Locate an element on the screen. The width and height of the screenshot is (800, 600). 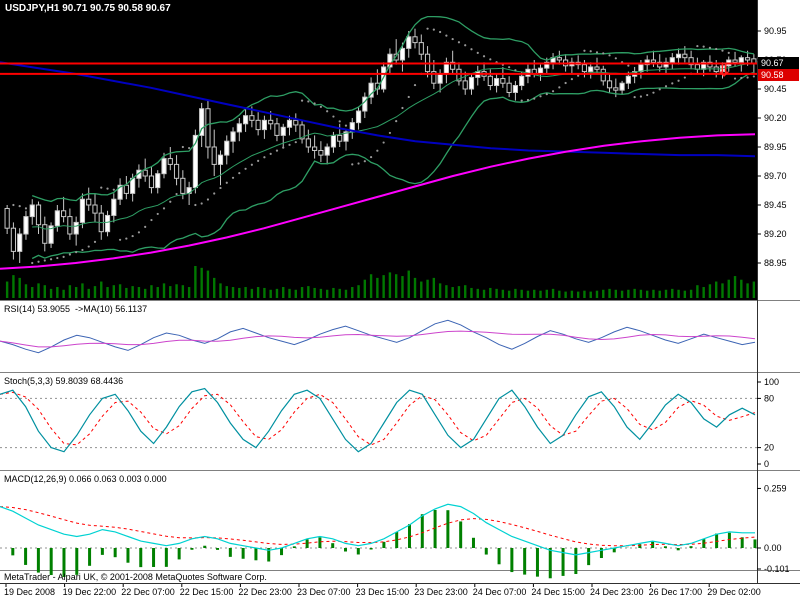
price-axis-label: 89.45 is located at coordinates (775, 205).